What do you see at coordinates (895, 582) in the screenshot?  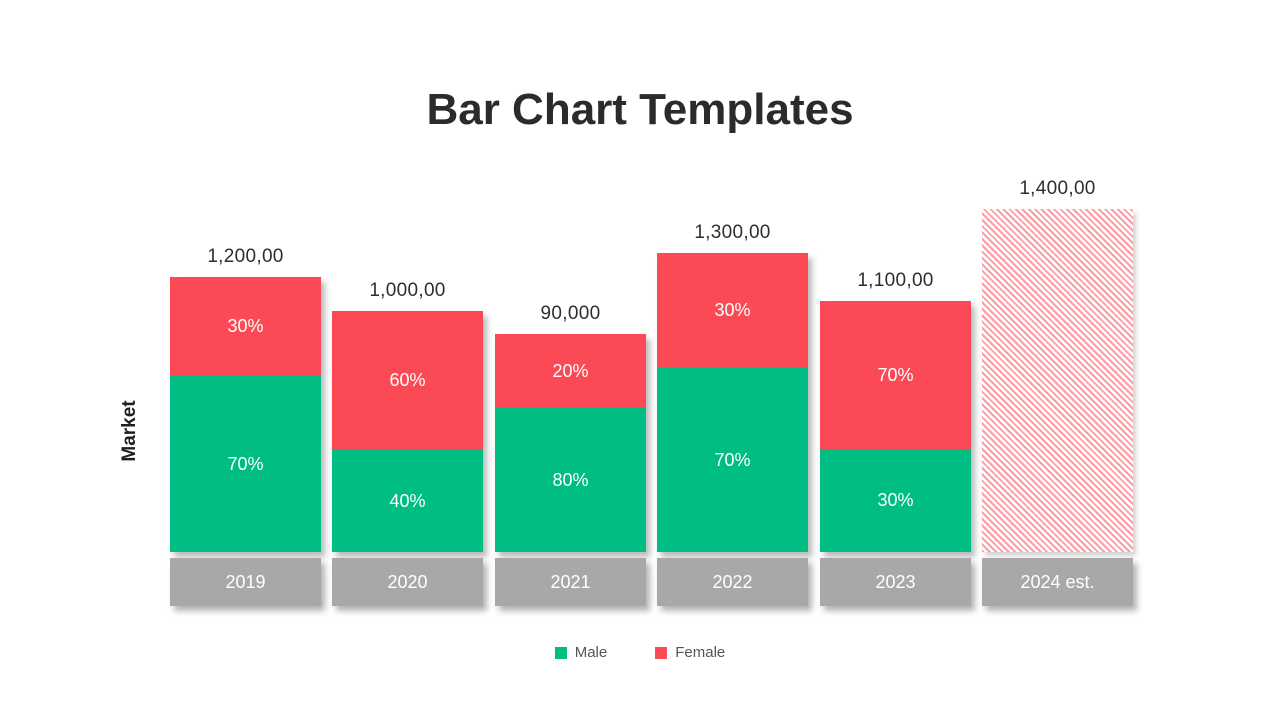 I see `category-label-2023: 2023` at bounding box center [895, 582].